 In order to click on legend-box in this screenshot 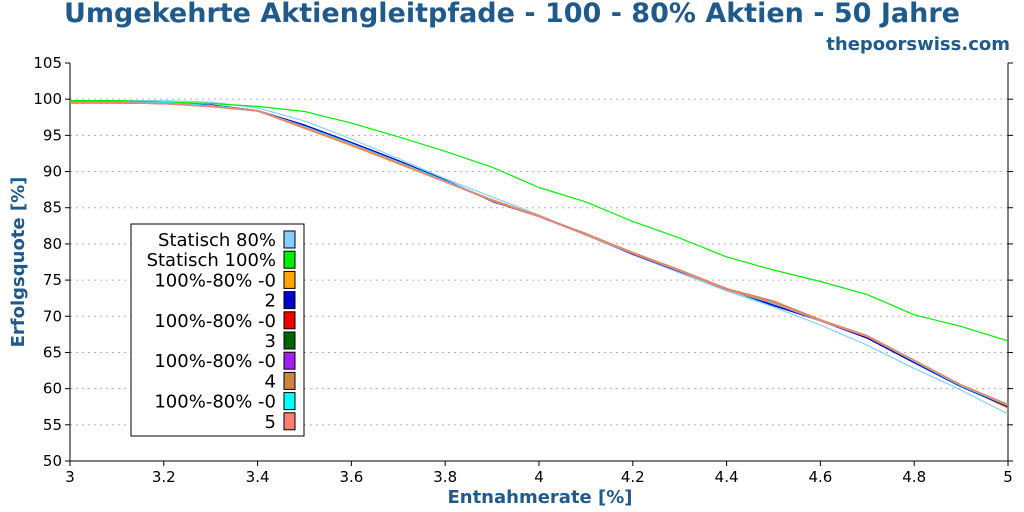, I will do `click(217, 330)`.